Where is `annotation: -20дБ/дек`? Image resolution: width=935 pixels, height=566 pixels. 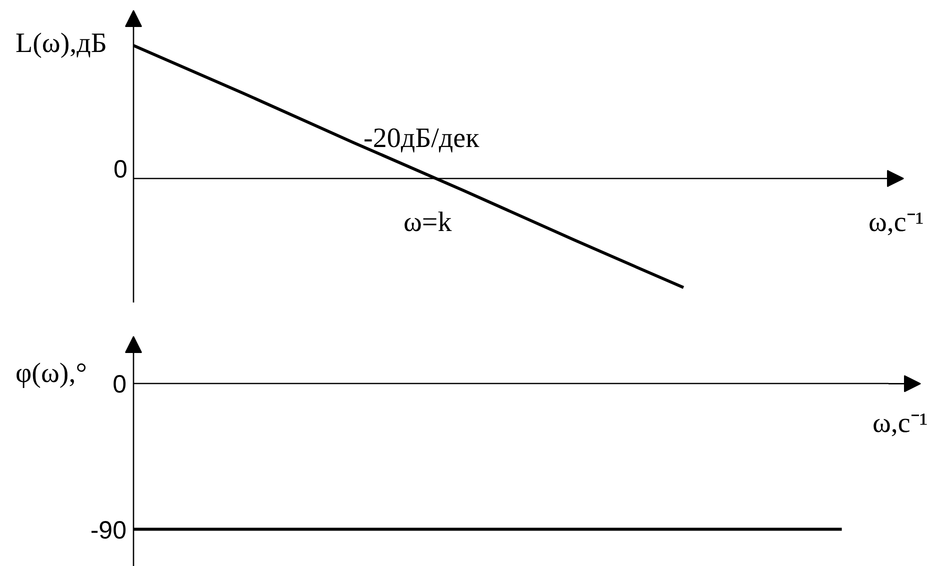 annotation: -20дБ/дек is located at coordinates (422, 138).